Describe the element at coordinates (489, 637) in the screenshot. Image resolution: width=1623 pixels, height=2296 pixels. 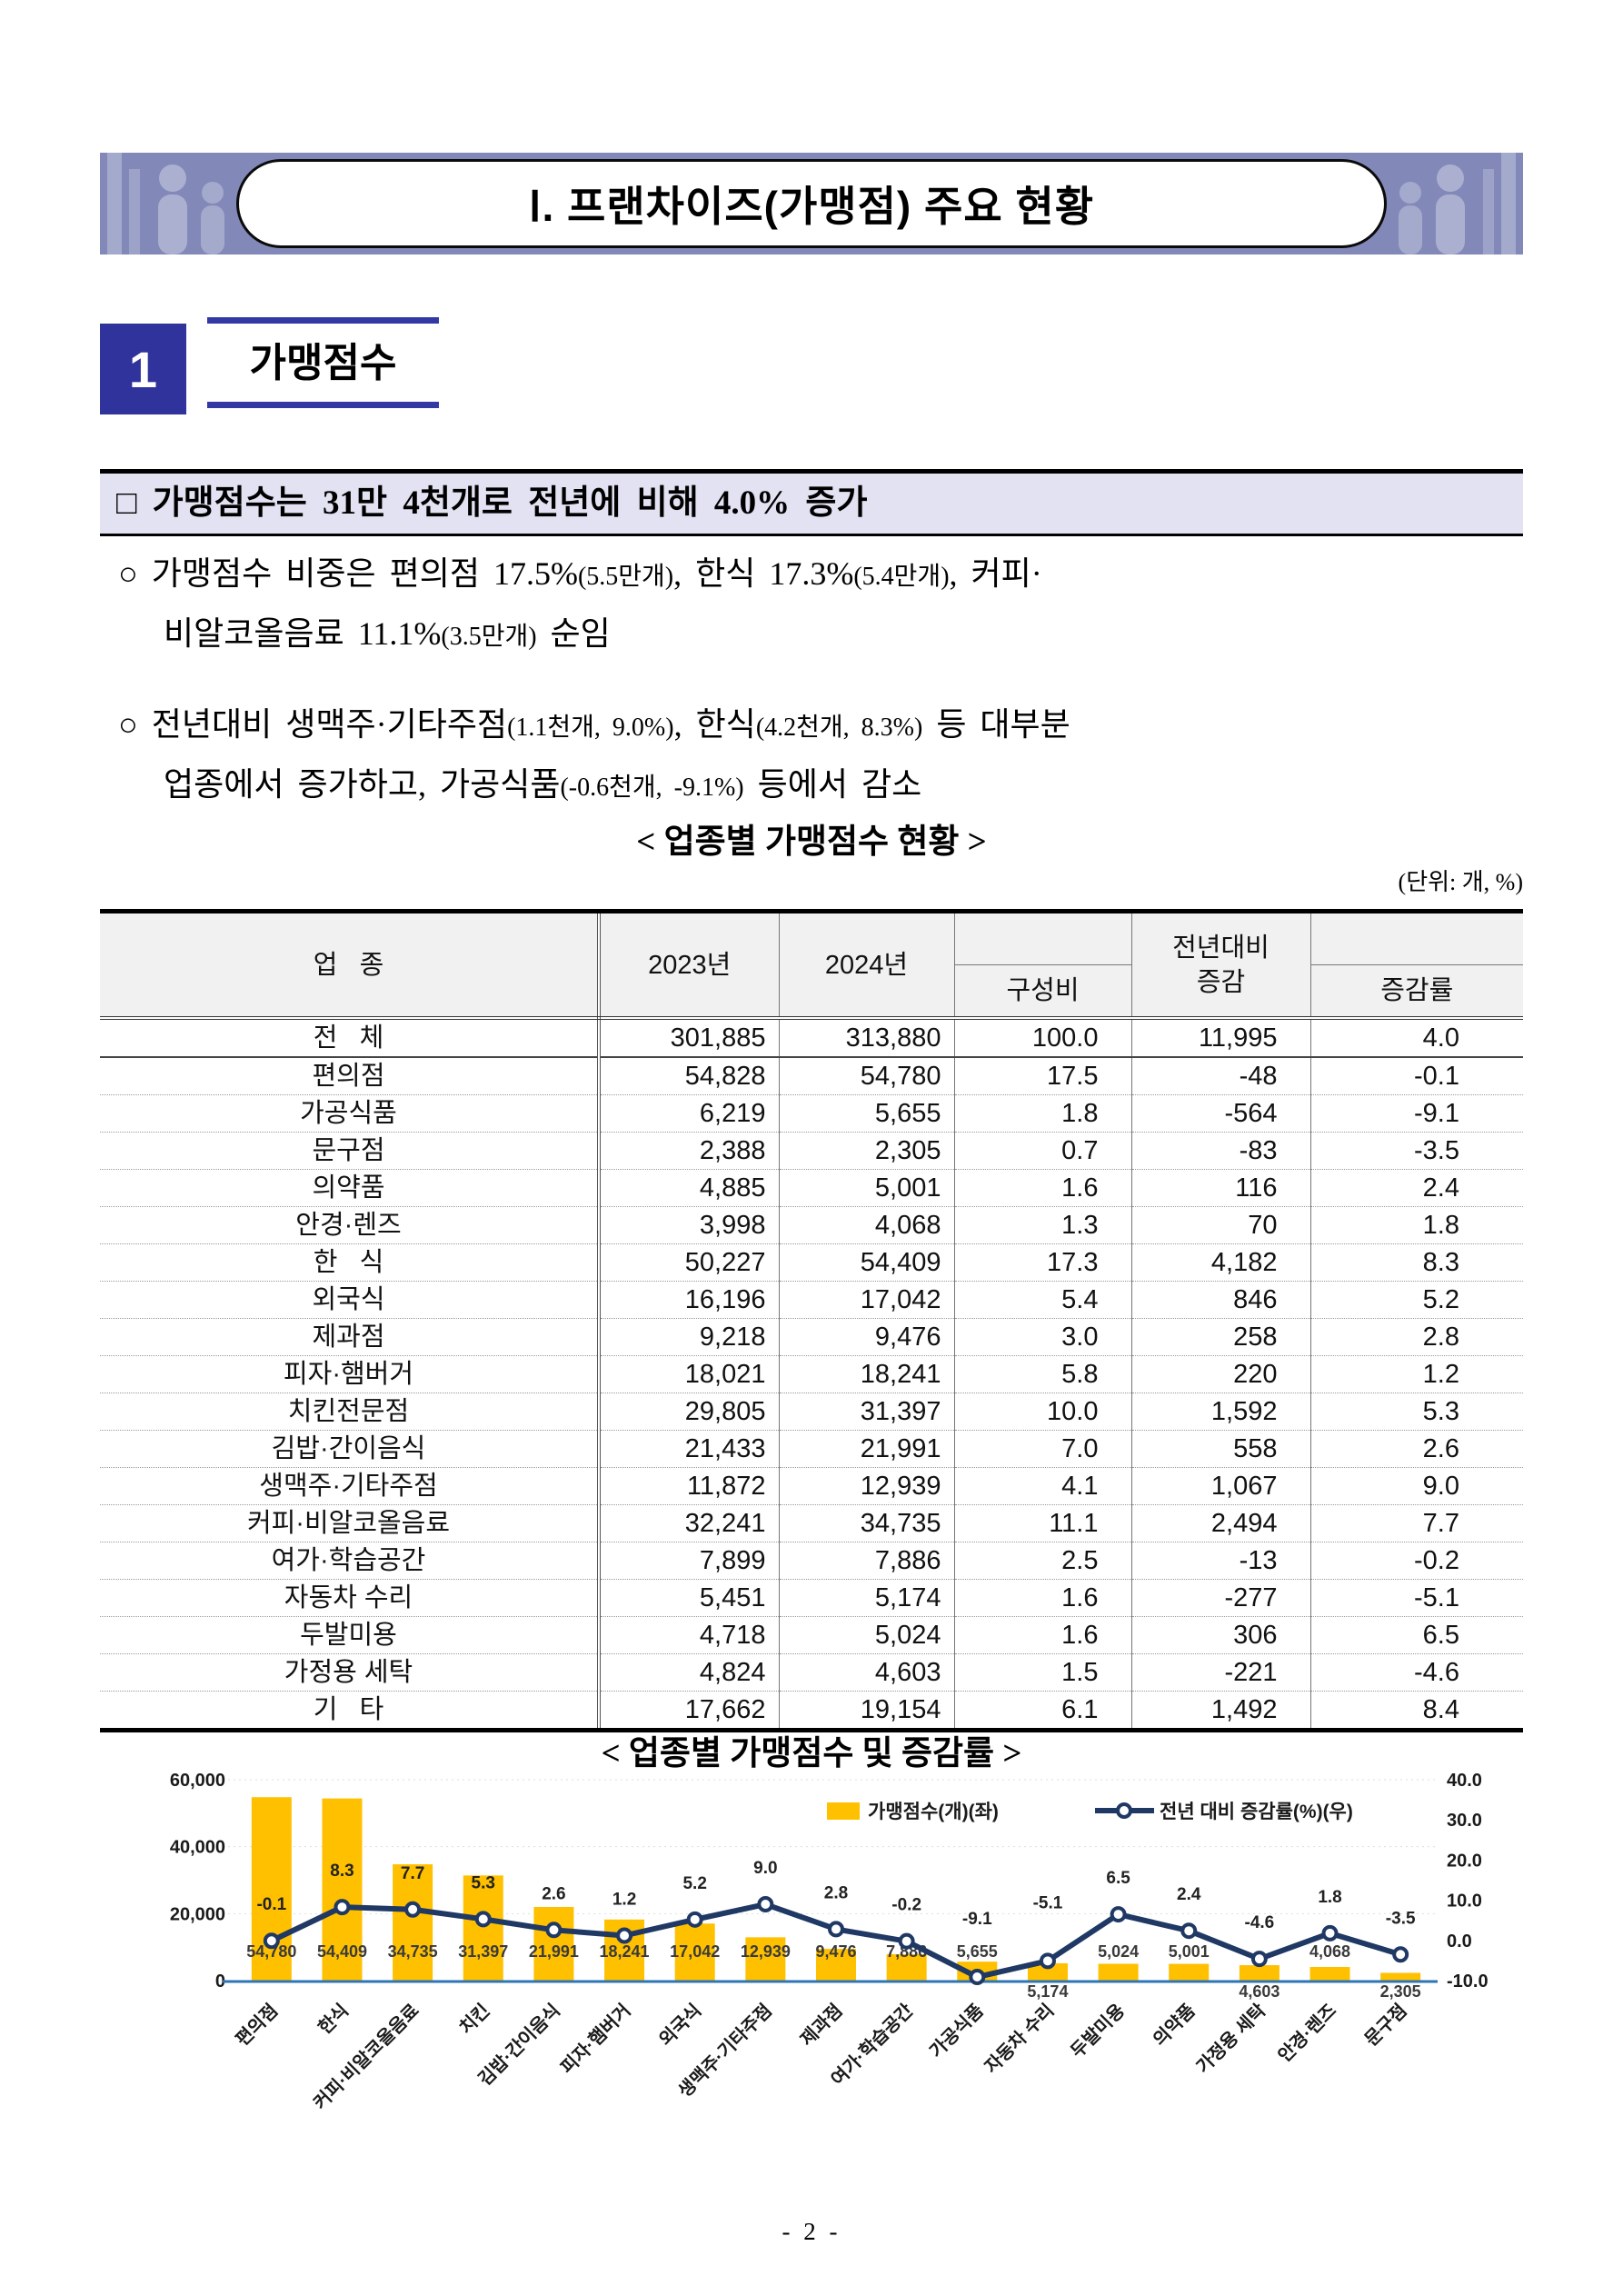
I see `bullet-text-small: (3.5만개)` at that location.